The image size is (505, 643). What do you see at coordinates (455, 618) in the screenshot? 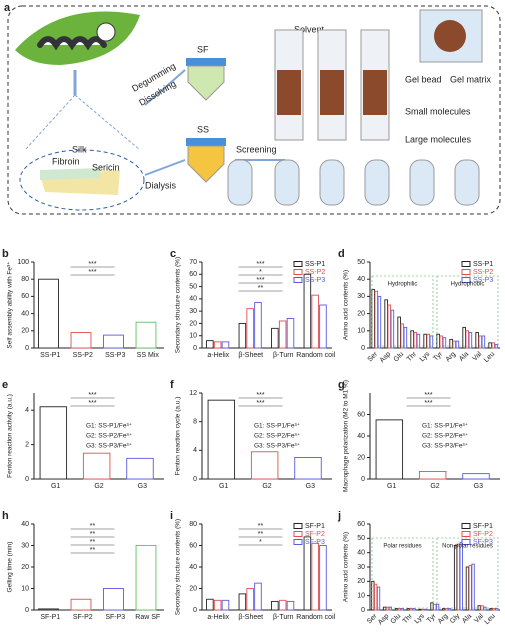
I see `x-tick-label: Gly` at bounding box center [455, 618].